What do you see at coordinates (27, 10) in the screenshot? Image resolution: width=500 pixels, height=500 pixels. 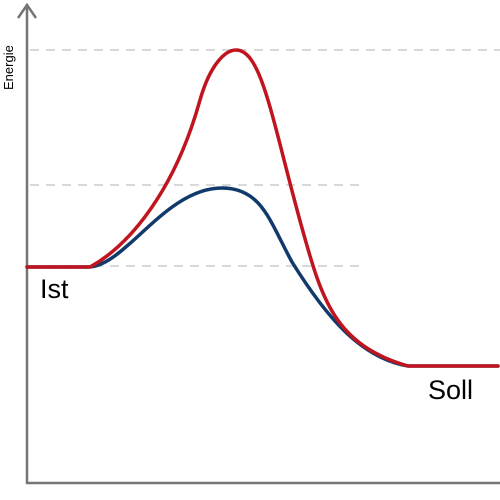 I see `y-axis-arrowhead` at bounding box center [27, 10].